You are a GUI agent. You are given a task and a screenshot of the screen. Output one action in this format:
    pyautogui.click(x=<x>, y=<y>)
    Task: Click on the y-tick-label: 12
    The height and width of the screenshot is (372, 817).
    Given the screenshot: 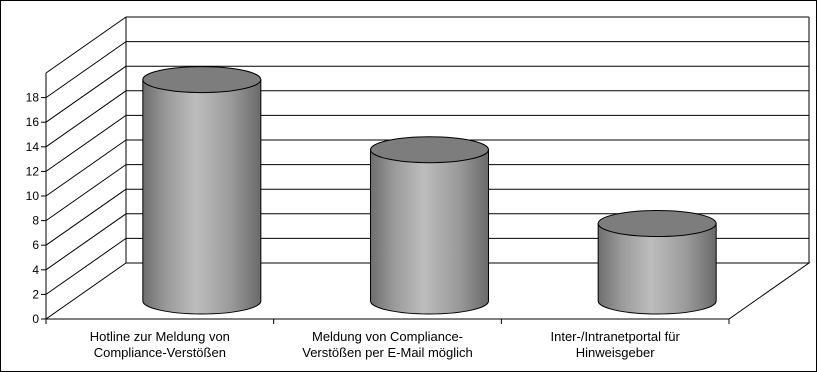 What is the action you would take?
    pyautogui.click(x=33, y=171)
    